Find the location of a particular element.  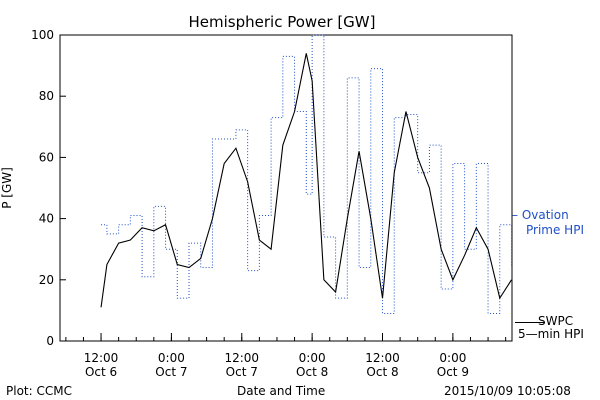

x-axis-label: Date and Time is located at coordinates (281, 391).